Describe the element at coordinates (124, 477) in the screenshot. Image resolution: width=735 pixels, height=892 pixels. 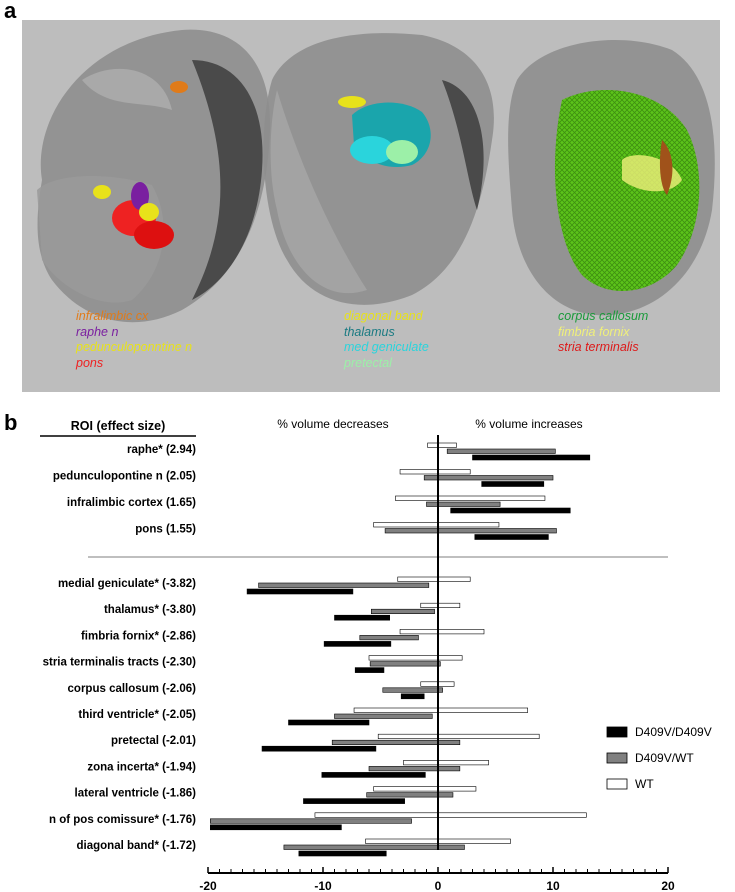
I see `roi-label-pedunculopontine-n-2-05: pedunculopontine n (2.05)` at that location.